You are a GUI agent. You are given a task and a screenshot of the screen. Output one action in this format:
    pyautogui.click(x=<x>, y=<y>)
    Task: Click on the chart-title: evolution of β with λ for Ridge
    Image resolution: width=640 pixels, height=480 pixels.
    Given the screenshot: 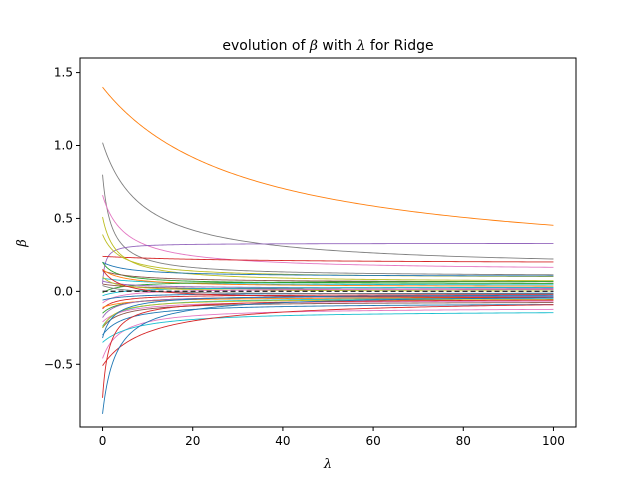 What is the action you would take?
    pyautogui.click(x=327, y=46)
    